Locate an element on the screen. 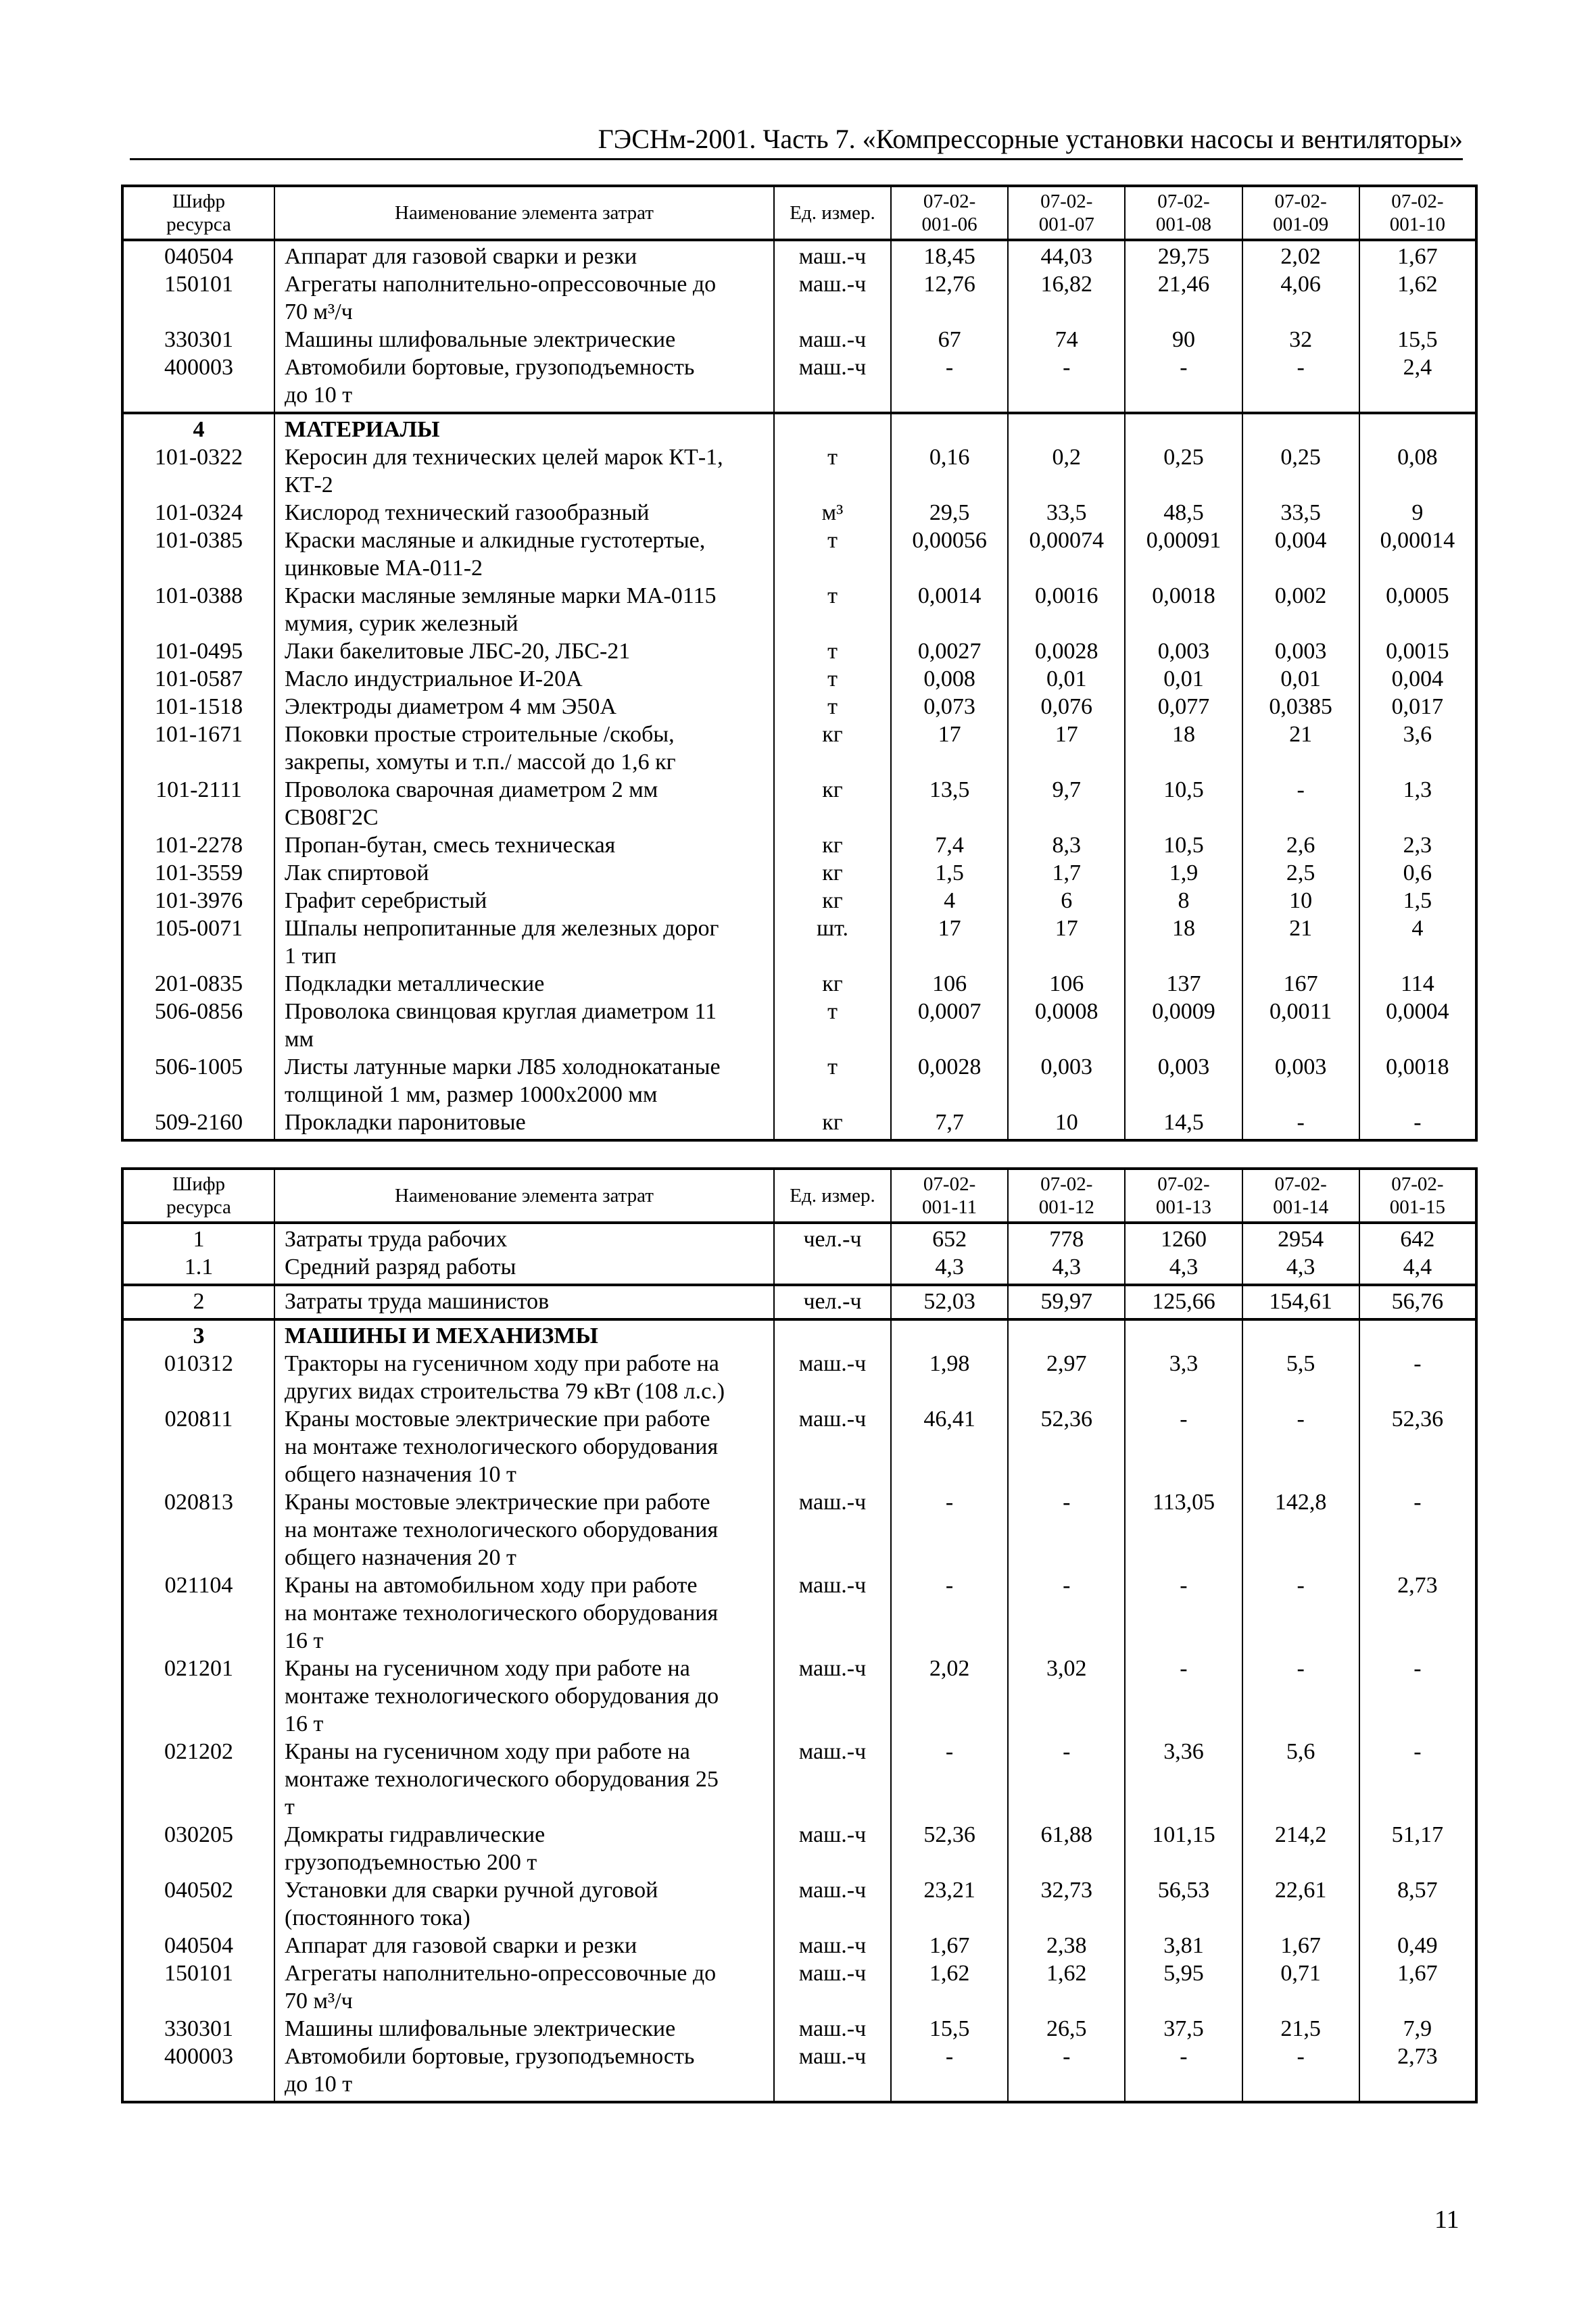 Image resolution: width=1596 pixels, height=2315 pixels. norm-value: 3,3 is located at coordinates (1183, 1377).